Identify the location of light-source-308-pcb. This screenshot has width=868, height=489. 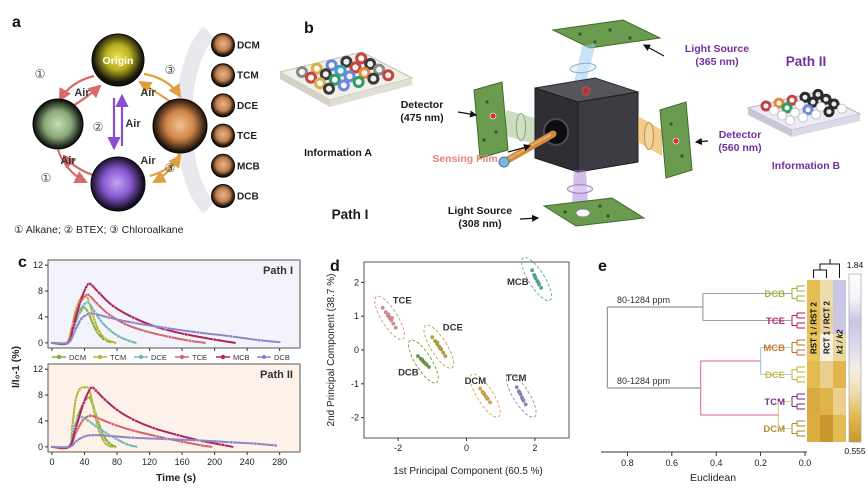
(594, 212).